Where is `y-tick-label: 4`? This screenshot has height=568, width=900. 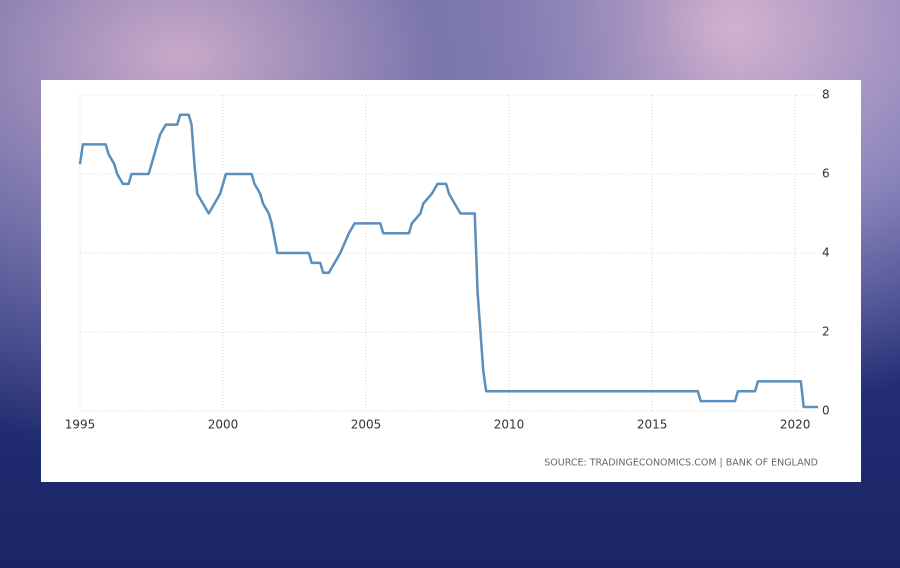 y-tick-label: 4 is located at coordinates (826, 253).